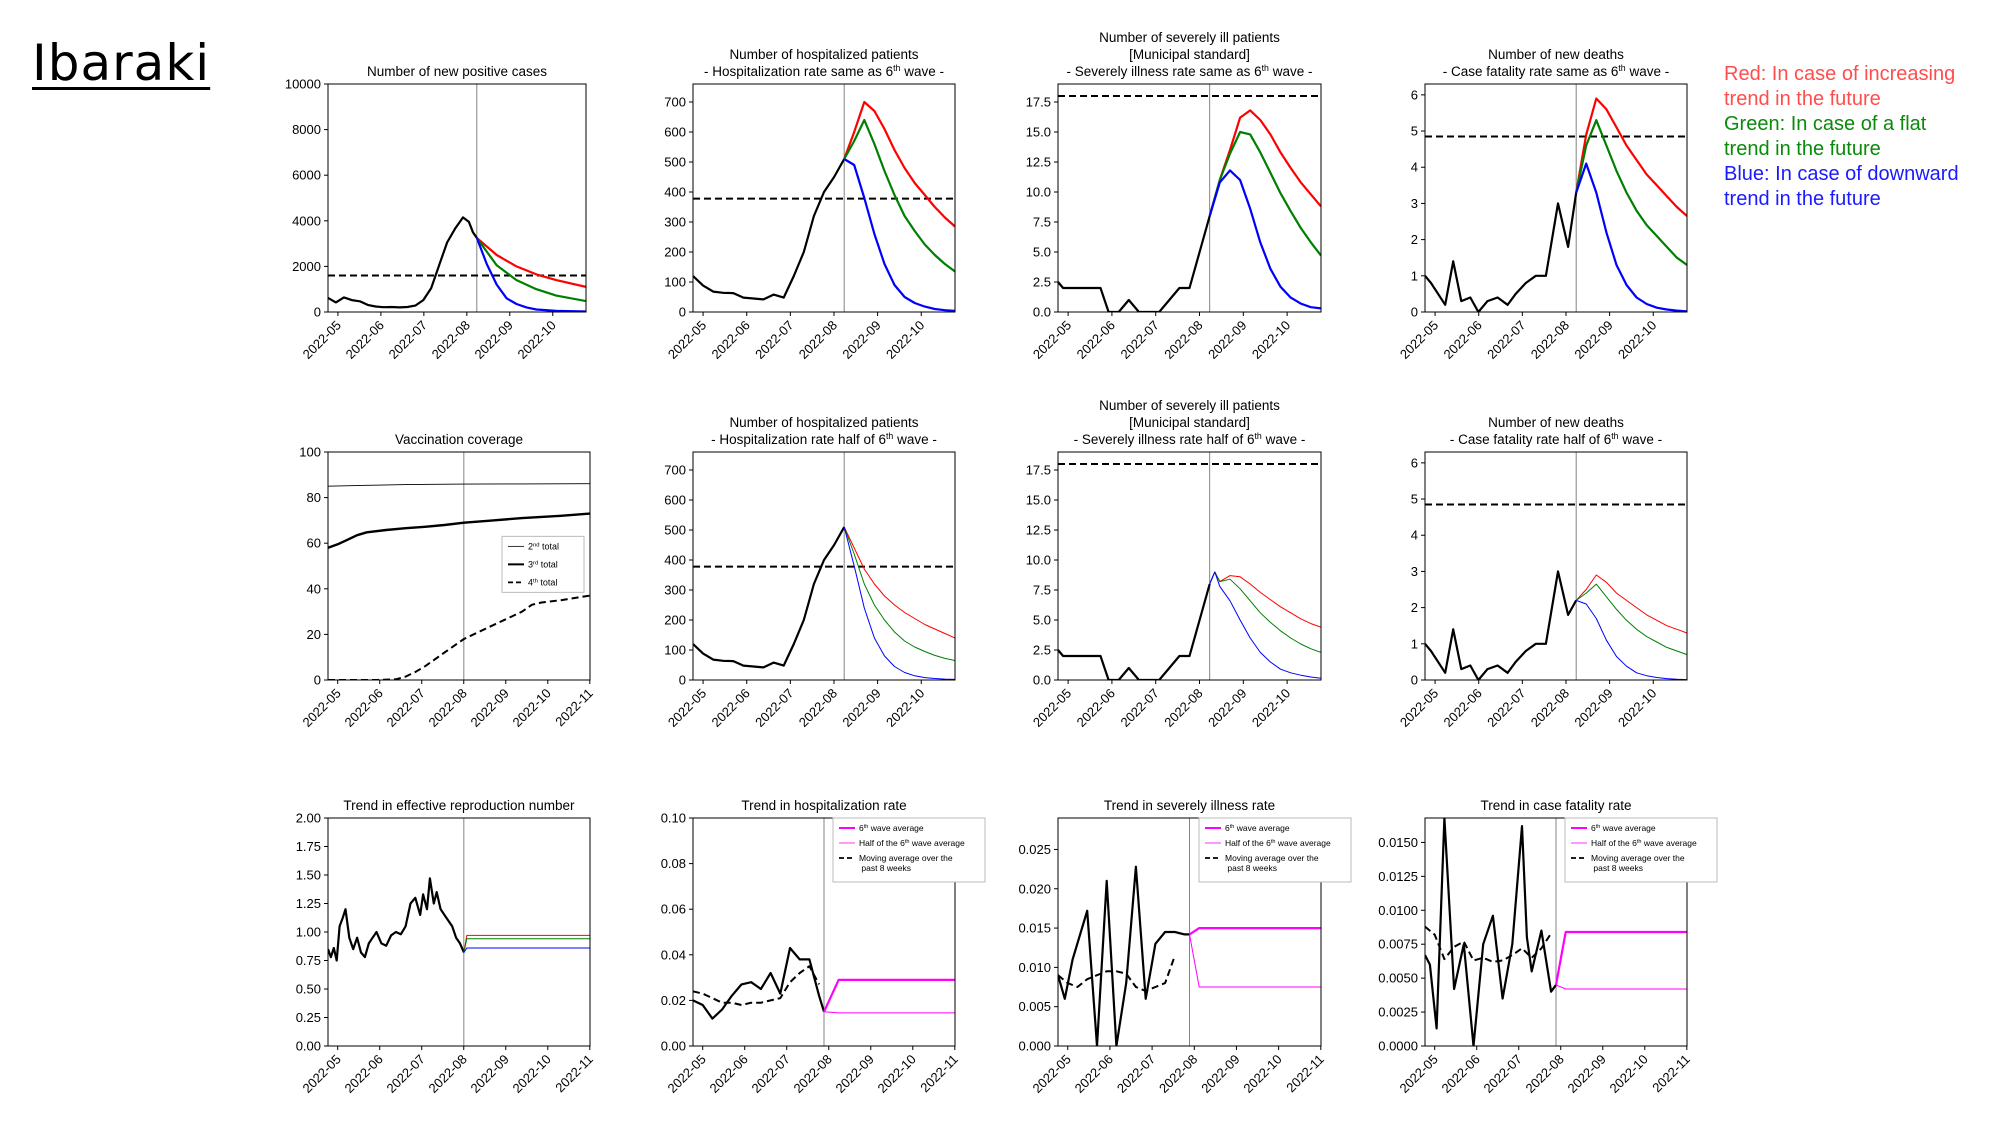 The width and height of the screenshot is (2000, 1125). What do you see at coordinates (1034, 1006) in the screenshot?
I see `y-tick-label: 0.005` at bounding box center [1034, 1006].